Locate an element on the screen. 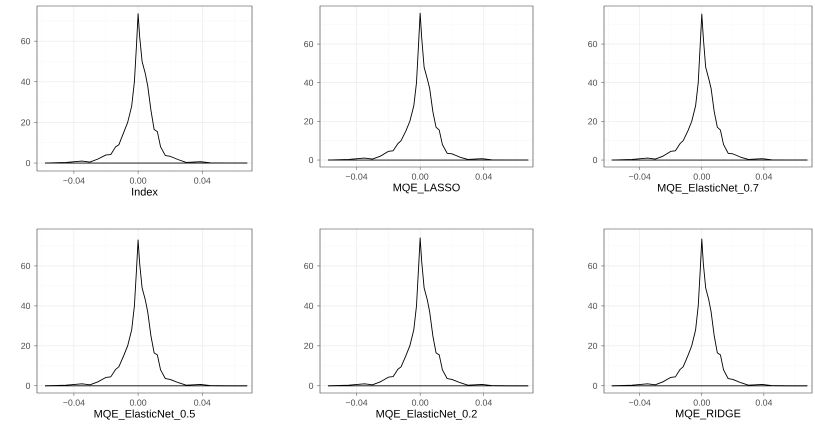  x-axis-title: MQE_ElasticNet_0.7 is located at coordinates (708, 189).